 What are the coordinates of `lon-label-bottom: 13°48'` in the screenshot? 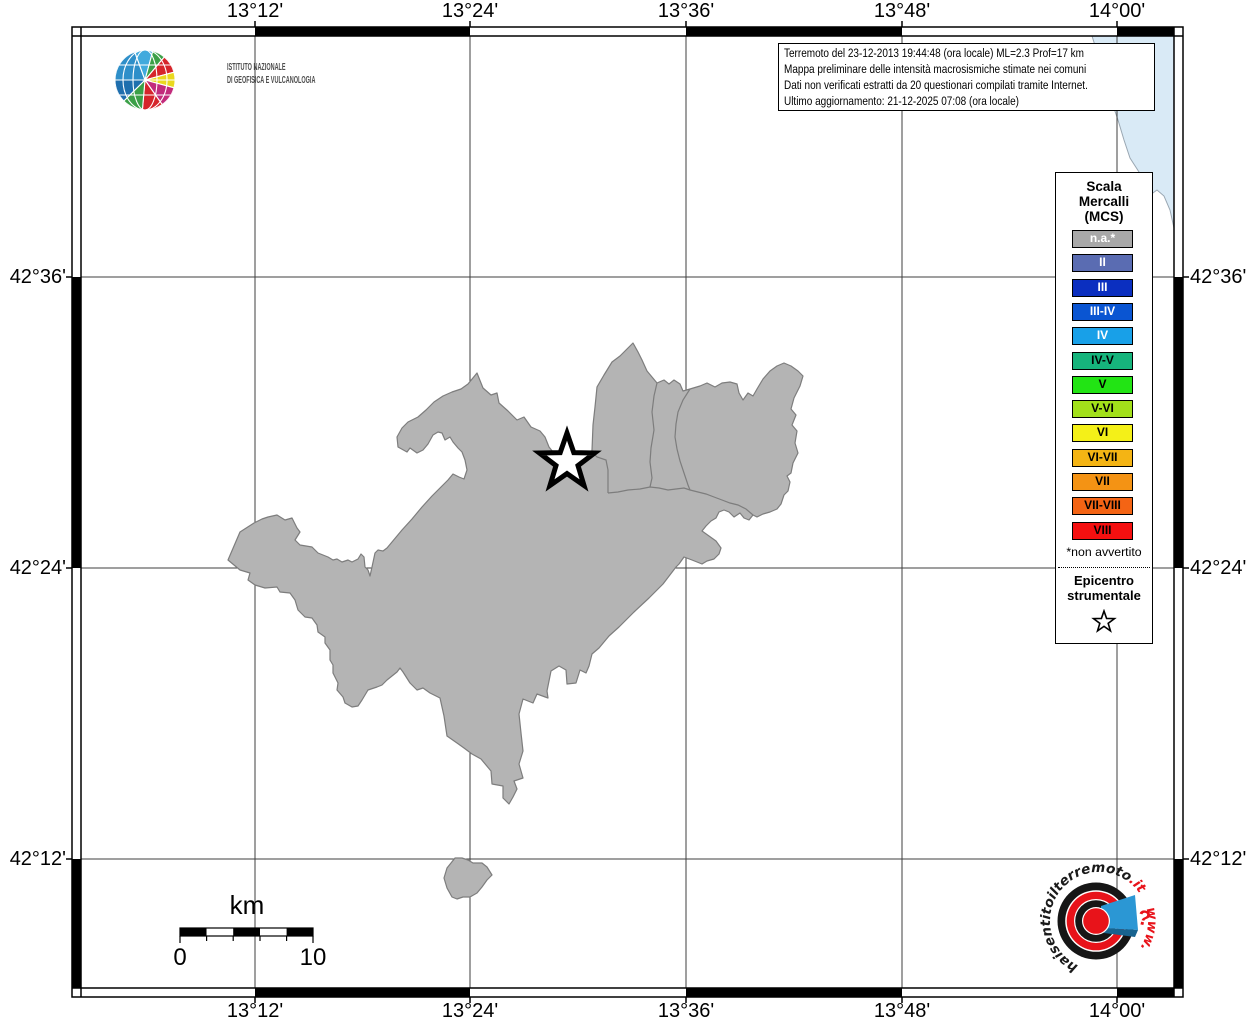 It's located at (902, 1011).